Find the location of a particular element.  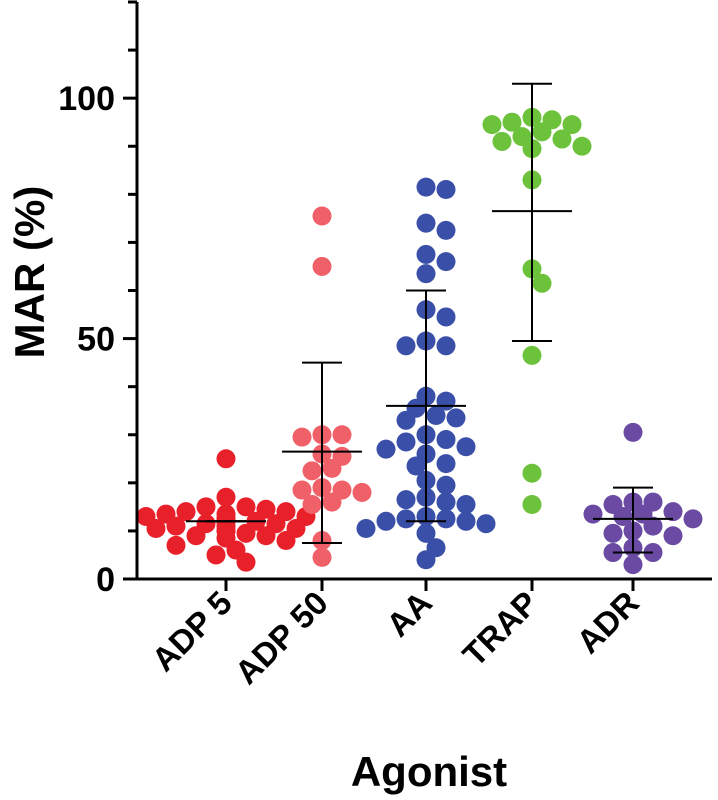

y-tick-label: 100 is located at coordinates (86, 99).